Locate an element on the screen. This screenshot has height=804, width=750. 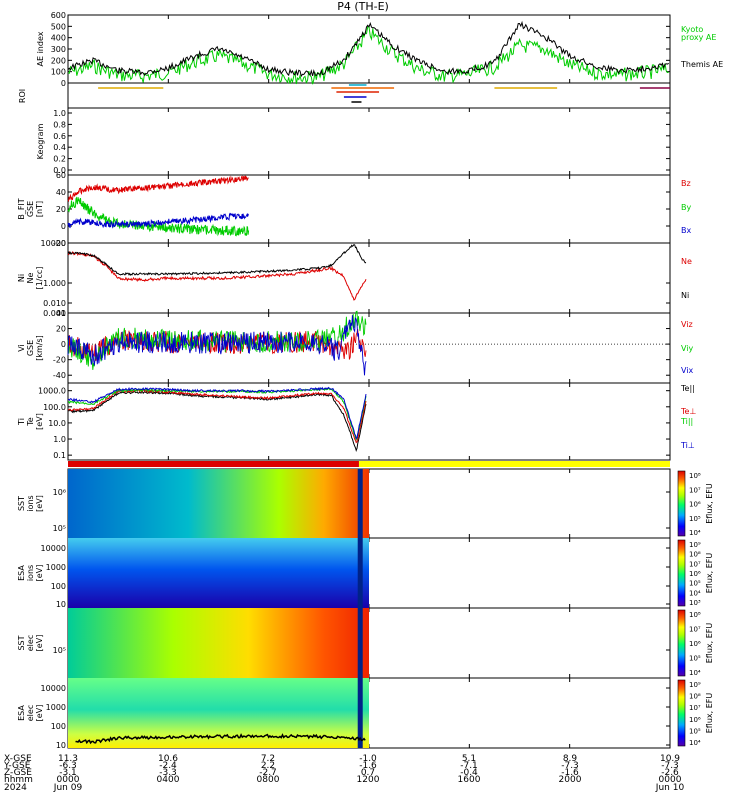
sst-ions-colorbar is located at coordinates (681, 503).